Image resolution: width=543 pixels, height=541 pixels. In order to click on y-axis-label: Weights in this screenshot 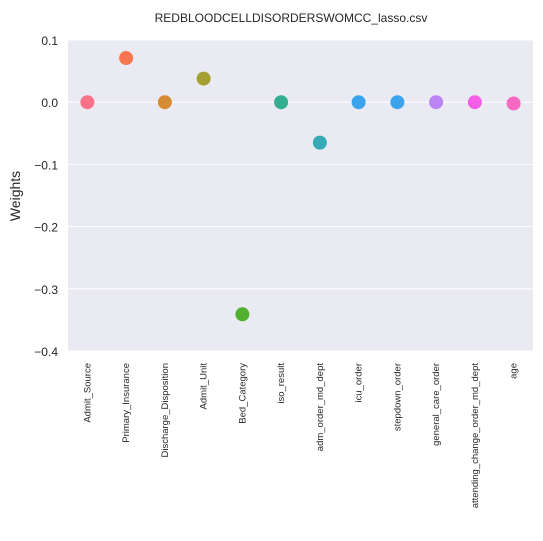, I will do `click(15, 196)`.